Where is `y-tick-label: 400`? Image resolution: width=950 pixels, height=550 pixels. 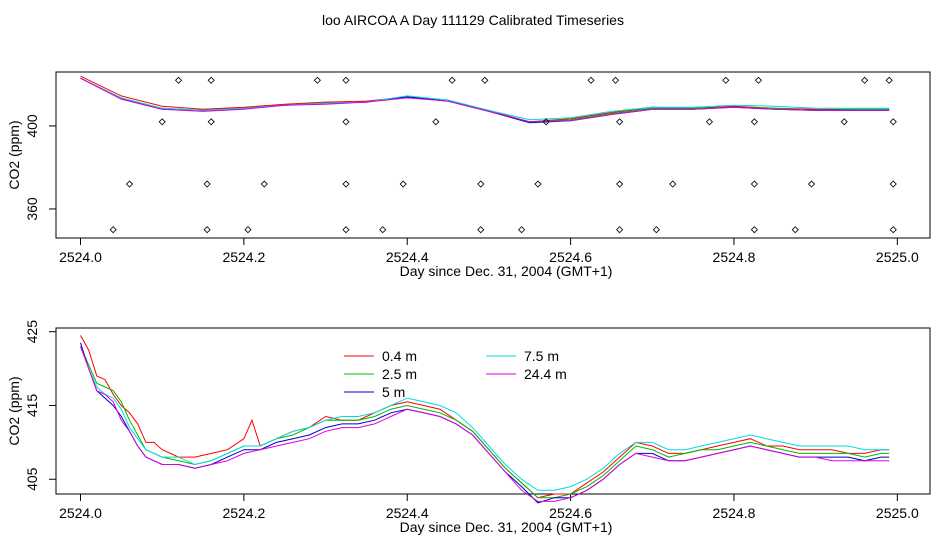 y-tick-label: 400 is located at coordinates (32, 126).